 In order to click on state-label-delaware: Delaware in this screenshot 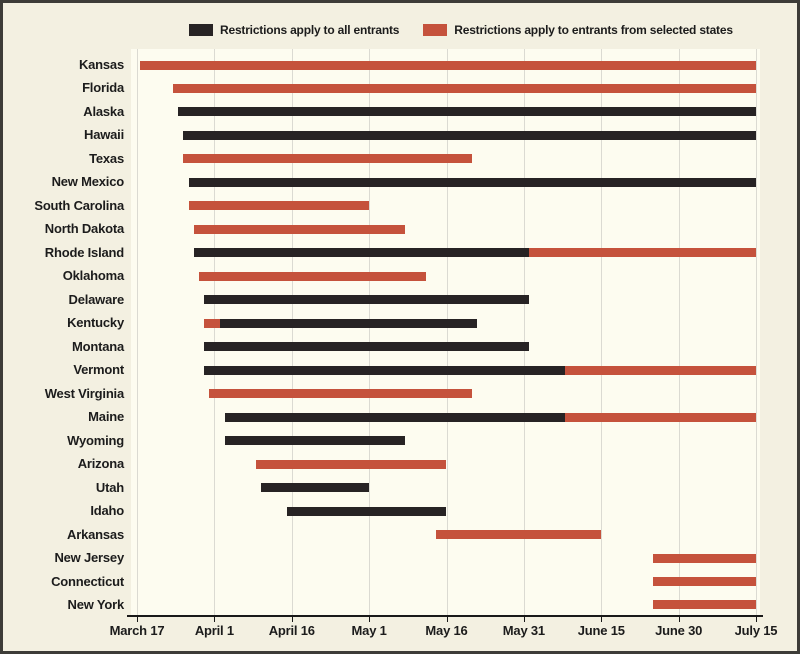, I will do `click(96, 299)`.